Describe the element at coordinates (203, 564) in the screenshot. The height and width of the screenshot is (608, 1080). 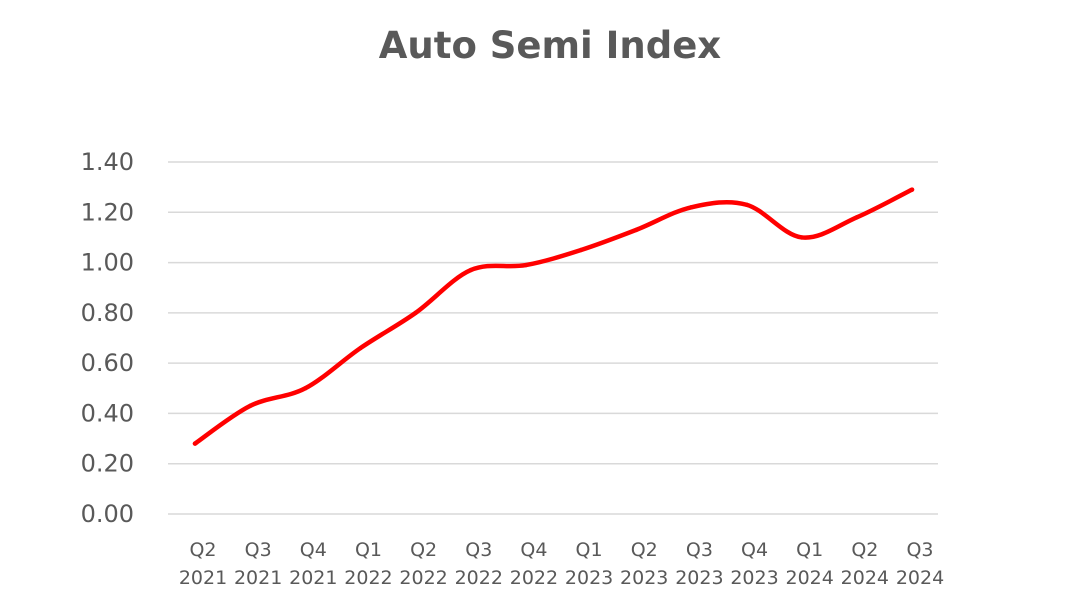
I see `x-tick-label: Q2 2021` at that location.